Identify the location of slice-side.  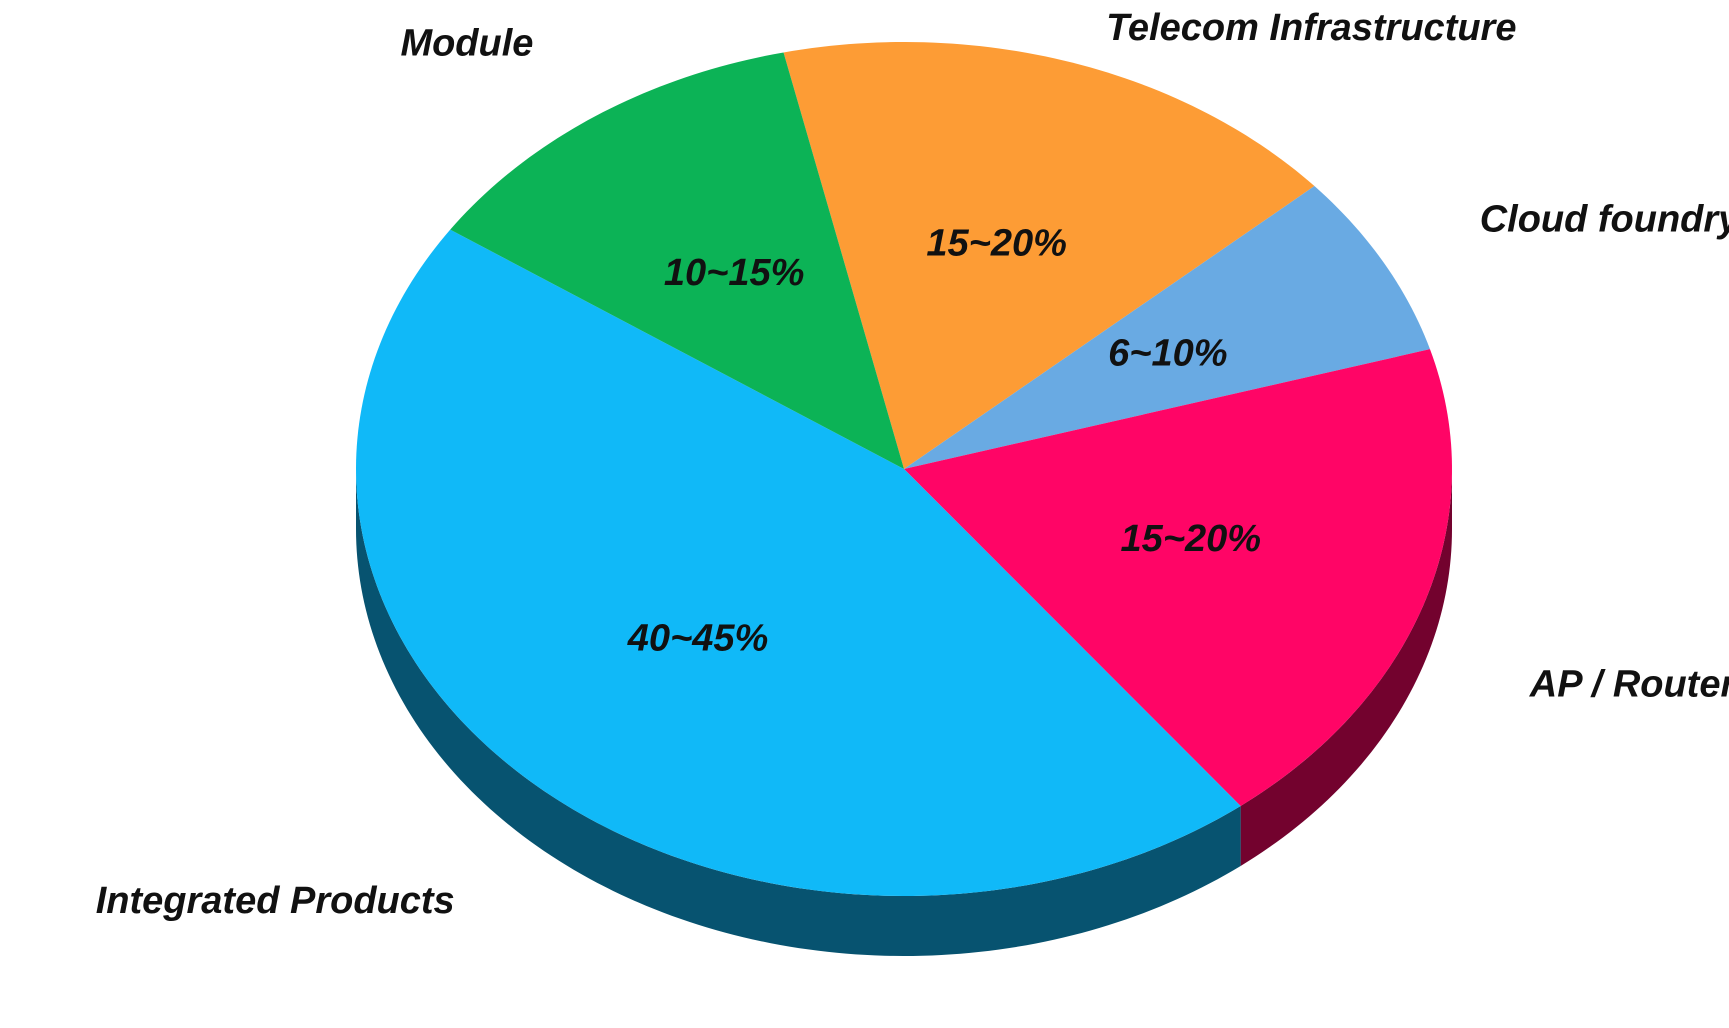
(1346, 667).